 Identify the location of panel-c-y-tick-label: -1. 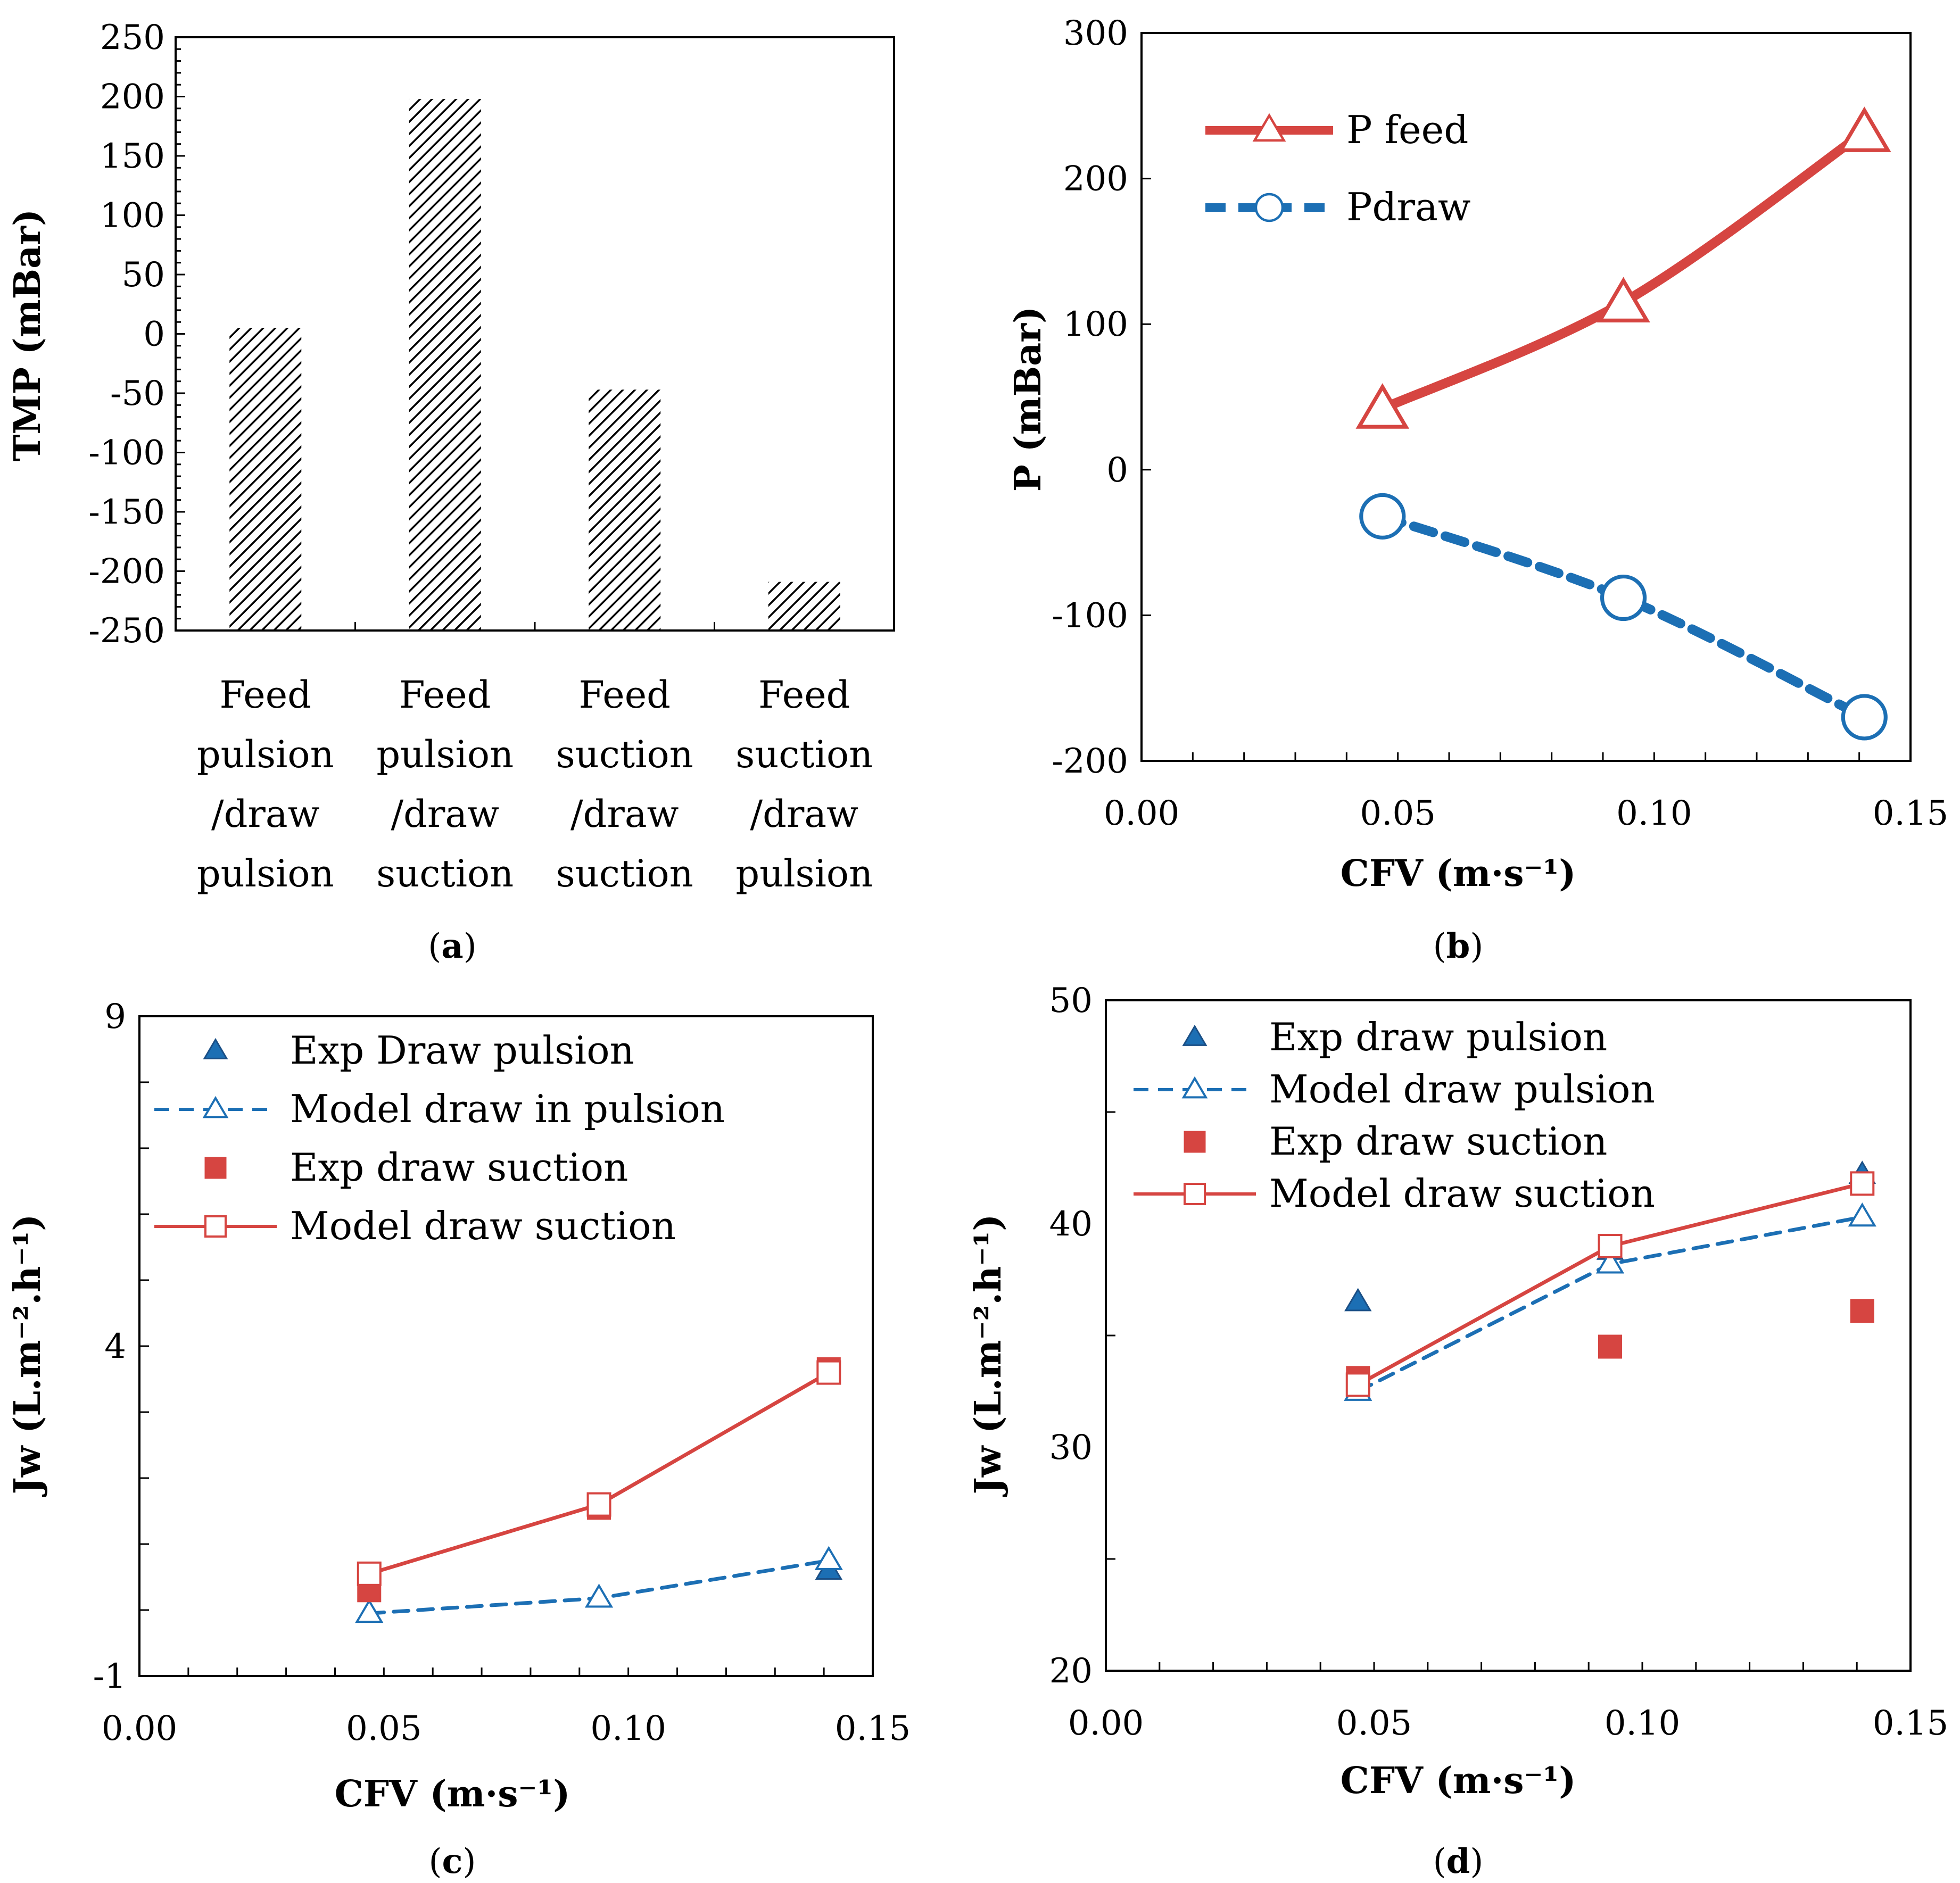
(109, 1676).